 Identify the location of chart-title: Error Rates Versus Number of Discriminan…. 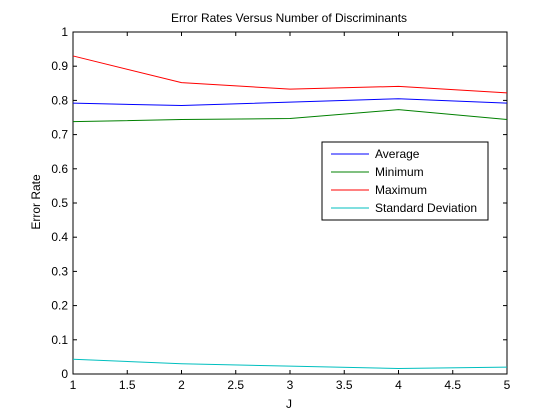
(289, 18).